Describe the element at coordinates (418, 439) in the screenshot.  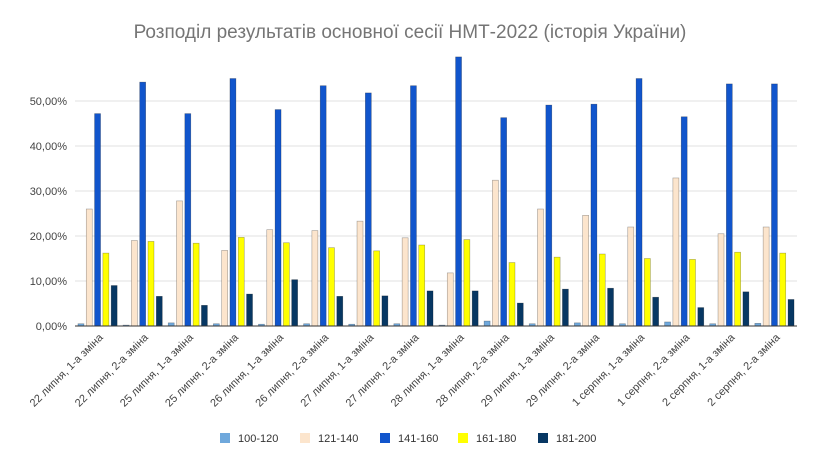
I see `legend-label: 141-160` at that location.